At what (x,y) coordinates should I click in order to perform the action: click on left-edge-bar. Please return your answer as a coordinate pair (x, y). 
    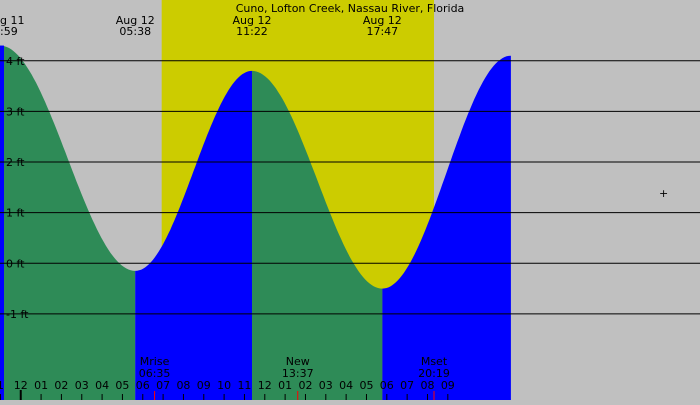
    Looking at the image, I should click on (2, 223).